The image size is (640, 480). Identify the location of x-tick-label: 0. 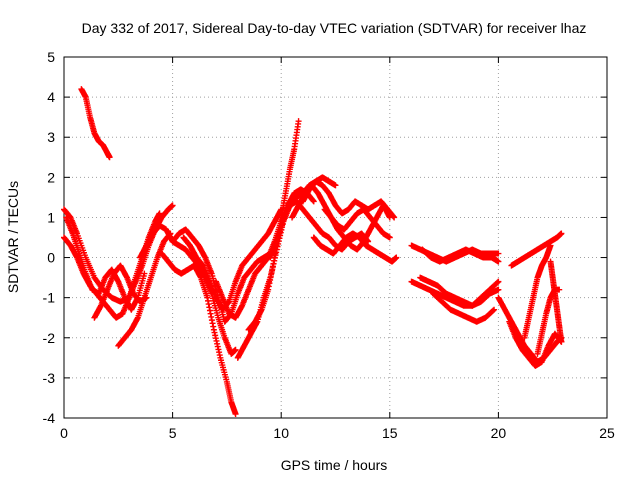
(64, 433).